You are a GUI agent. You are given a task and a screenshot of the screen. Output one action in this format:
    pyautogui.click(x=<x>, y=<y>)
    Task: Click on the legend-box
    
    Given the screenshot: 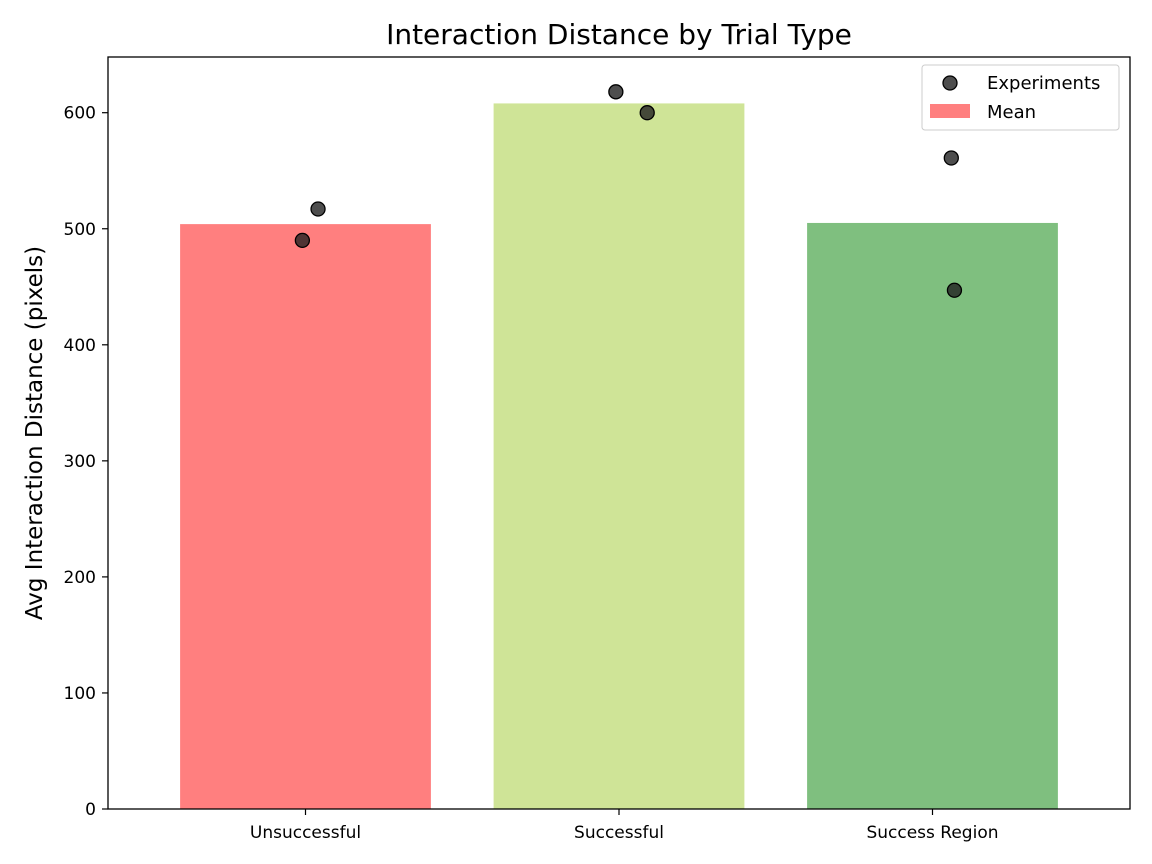 What is the action you would take?
    pyautogui.click(x=1020, y=97)
    